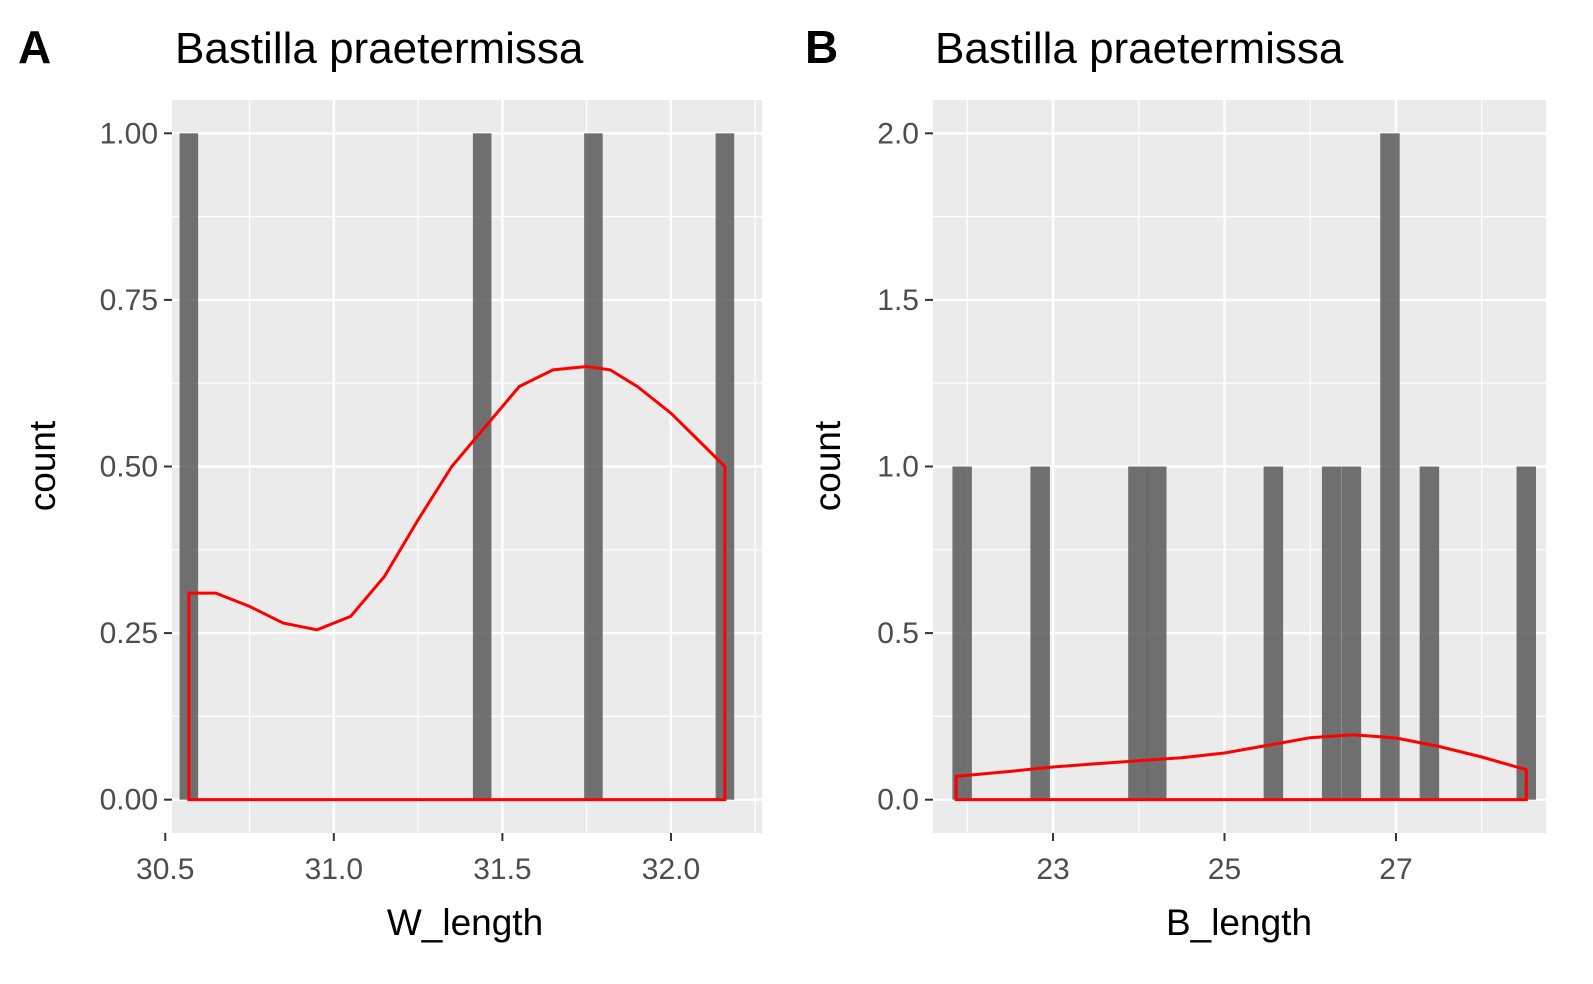 Image resolution: width=1593 pixels, height=984 pixels. I want to click on panel-b-y-axis: 0.0 0.5 1.0 1.5 2.0, so click(905, 467).